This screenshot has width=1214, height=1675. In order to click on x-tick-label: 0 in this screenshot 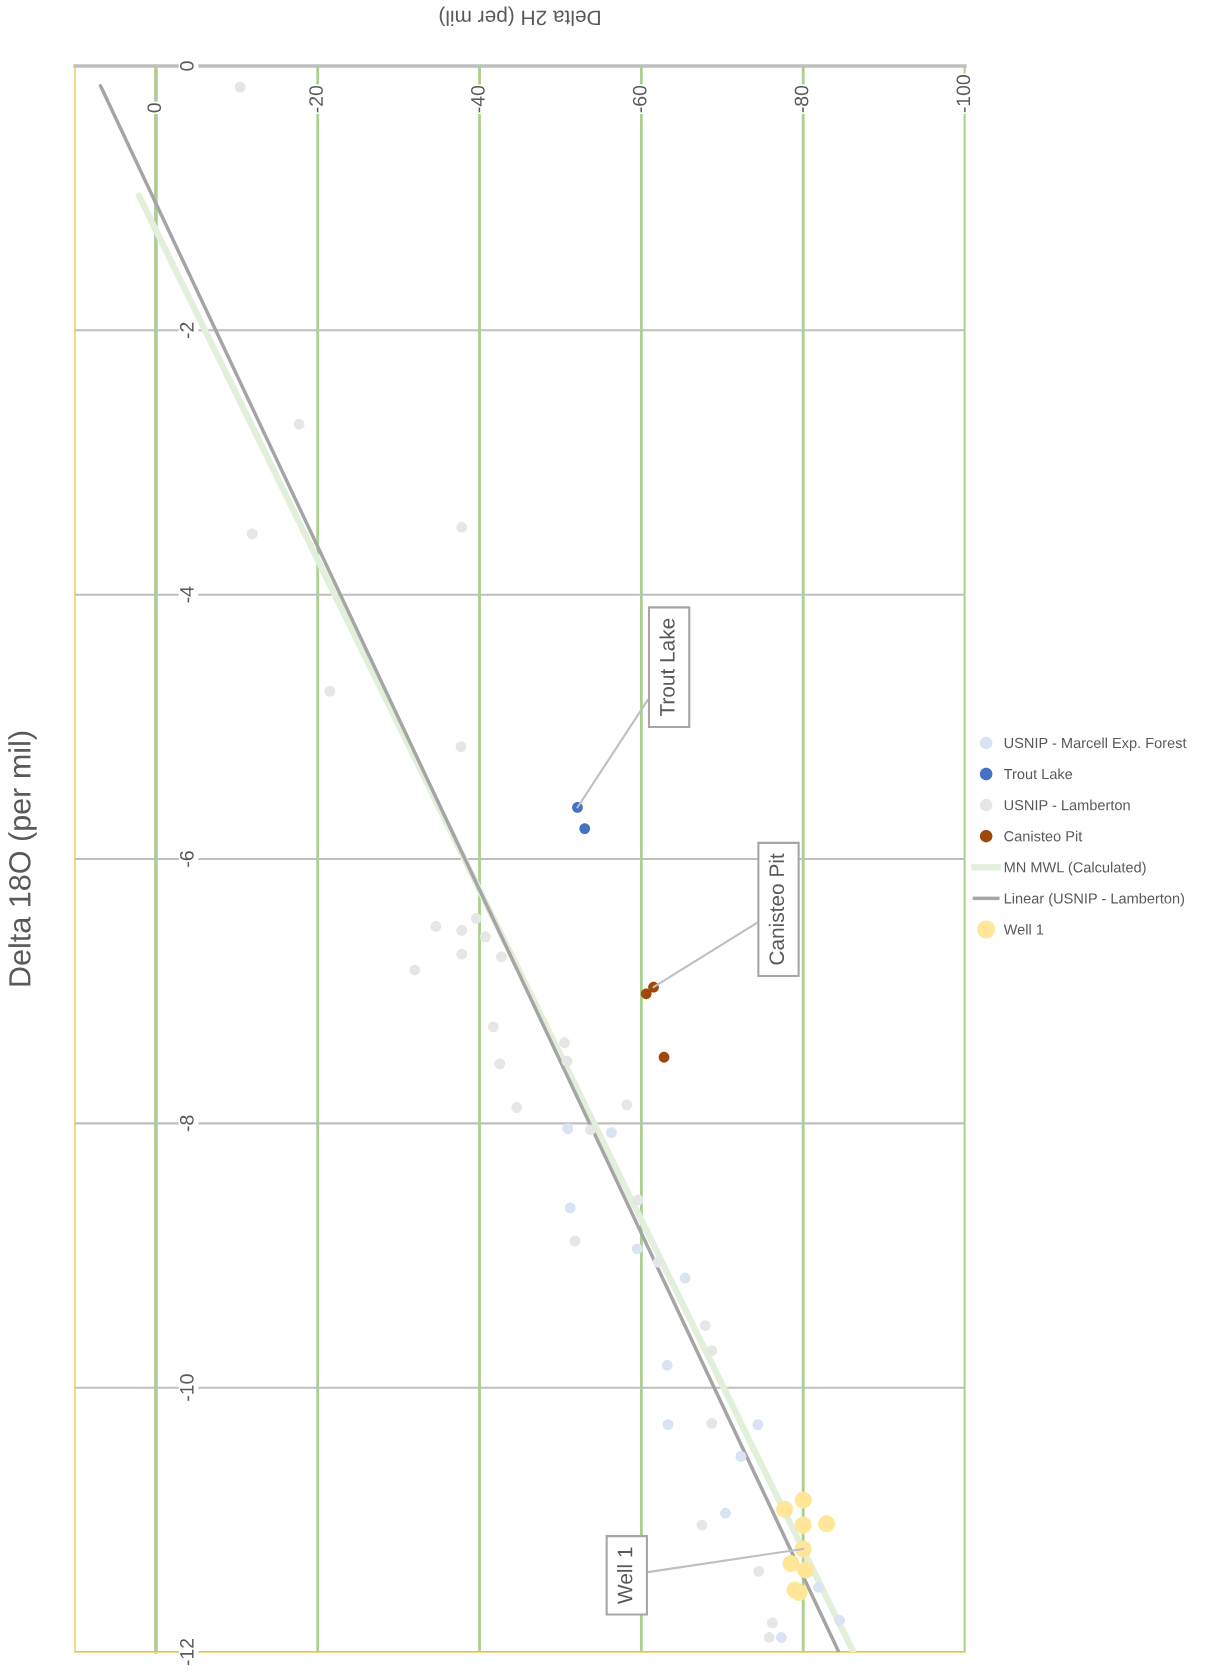, I will do `click(154, 108)`.